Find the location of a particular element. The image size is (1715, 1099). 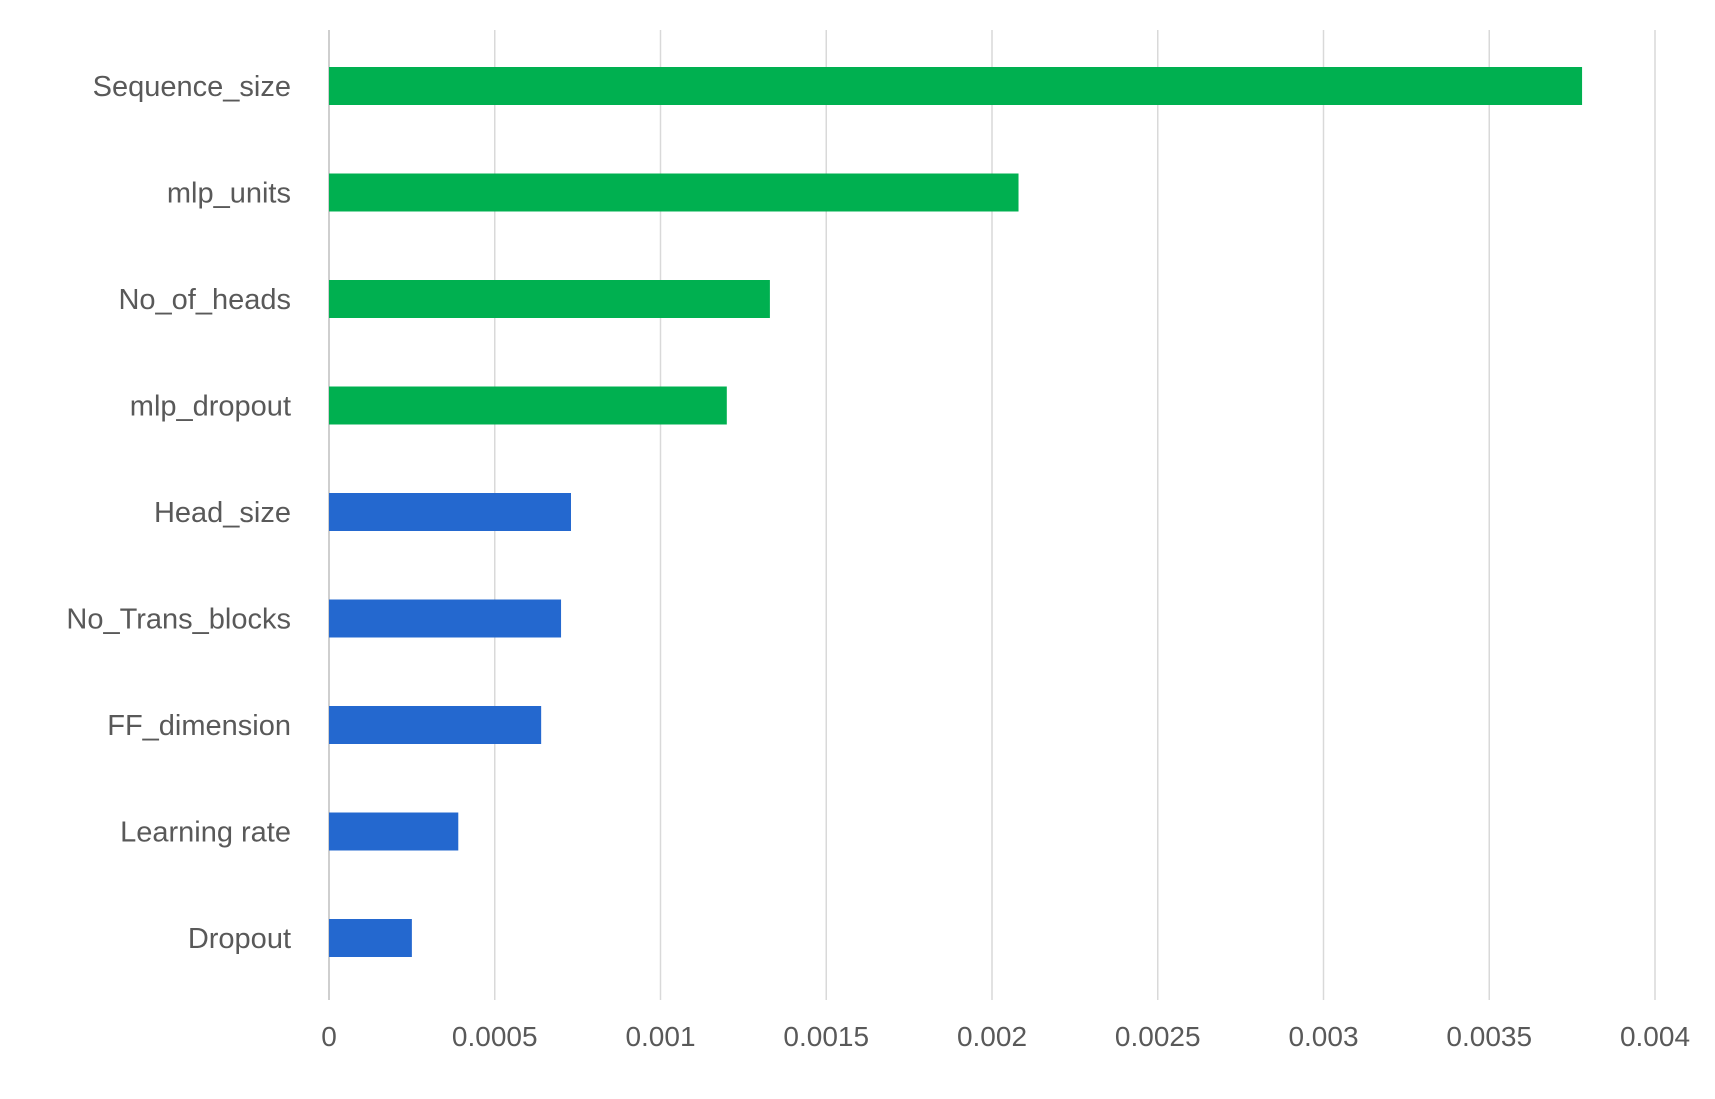

bar-ff-dimension is located at coordinates (435, 725).